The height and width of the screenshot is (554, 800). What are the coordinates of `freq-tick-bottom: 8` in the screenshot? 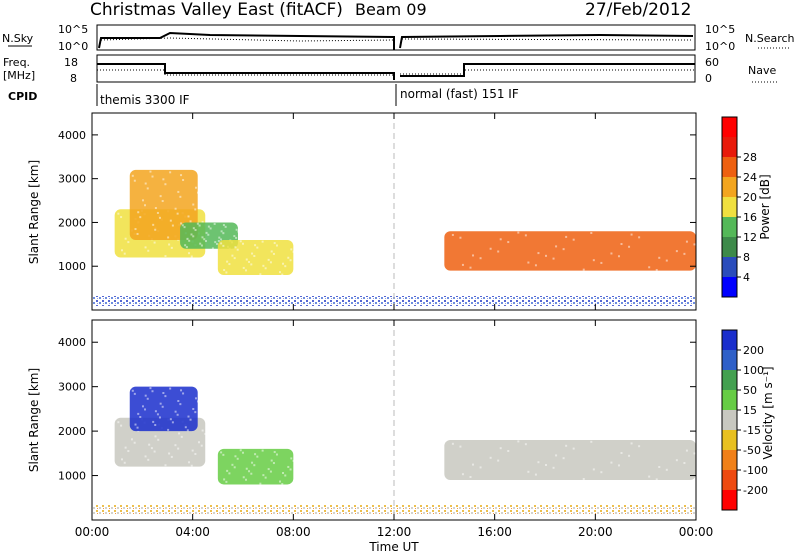 It's located at (73, 78).